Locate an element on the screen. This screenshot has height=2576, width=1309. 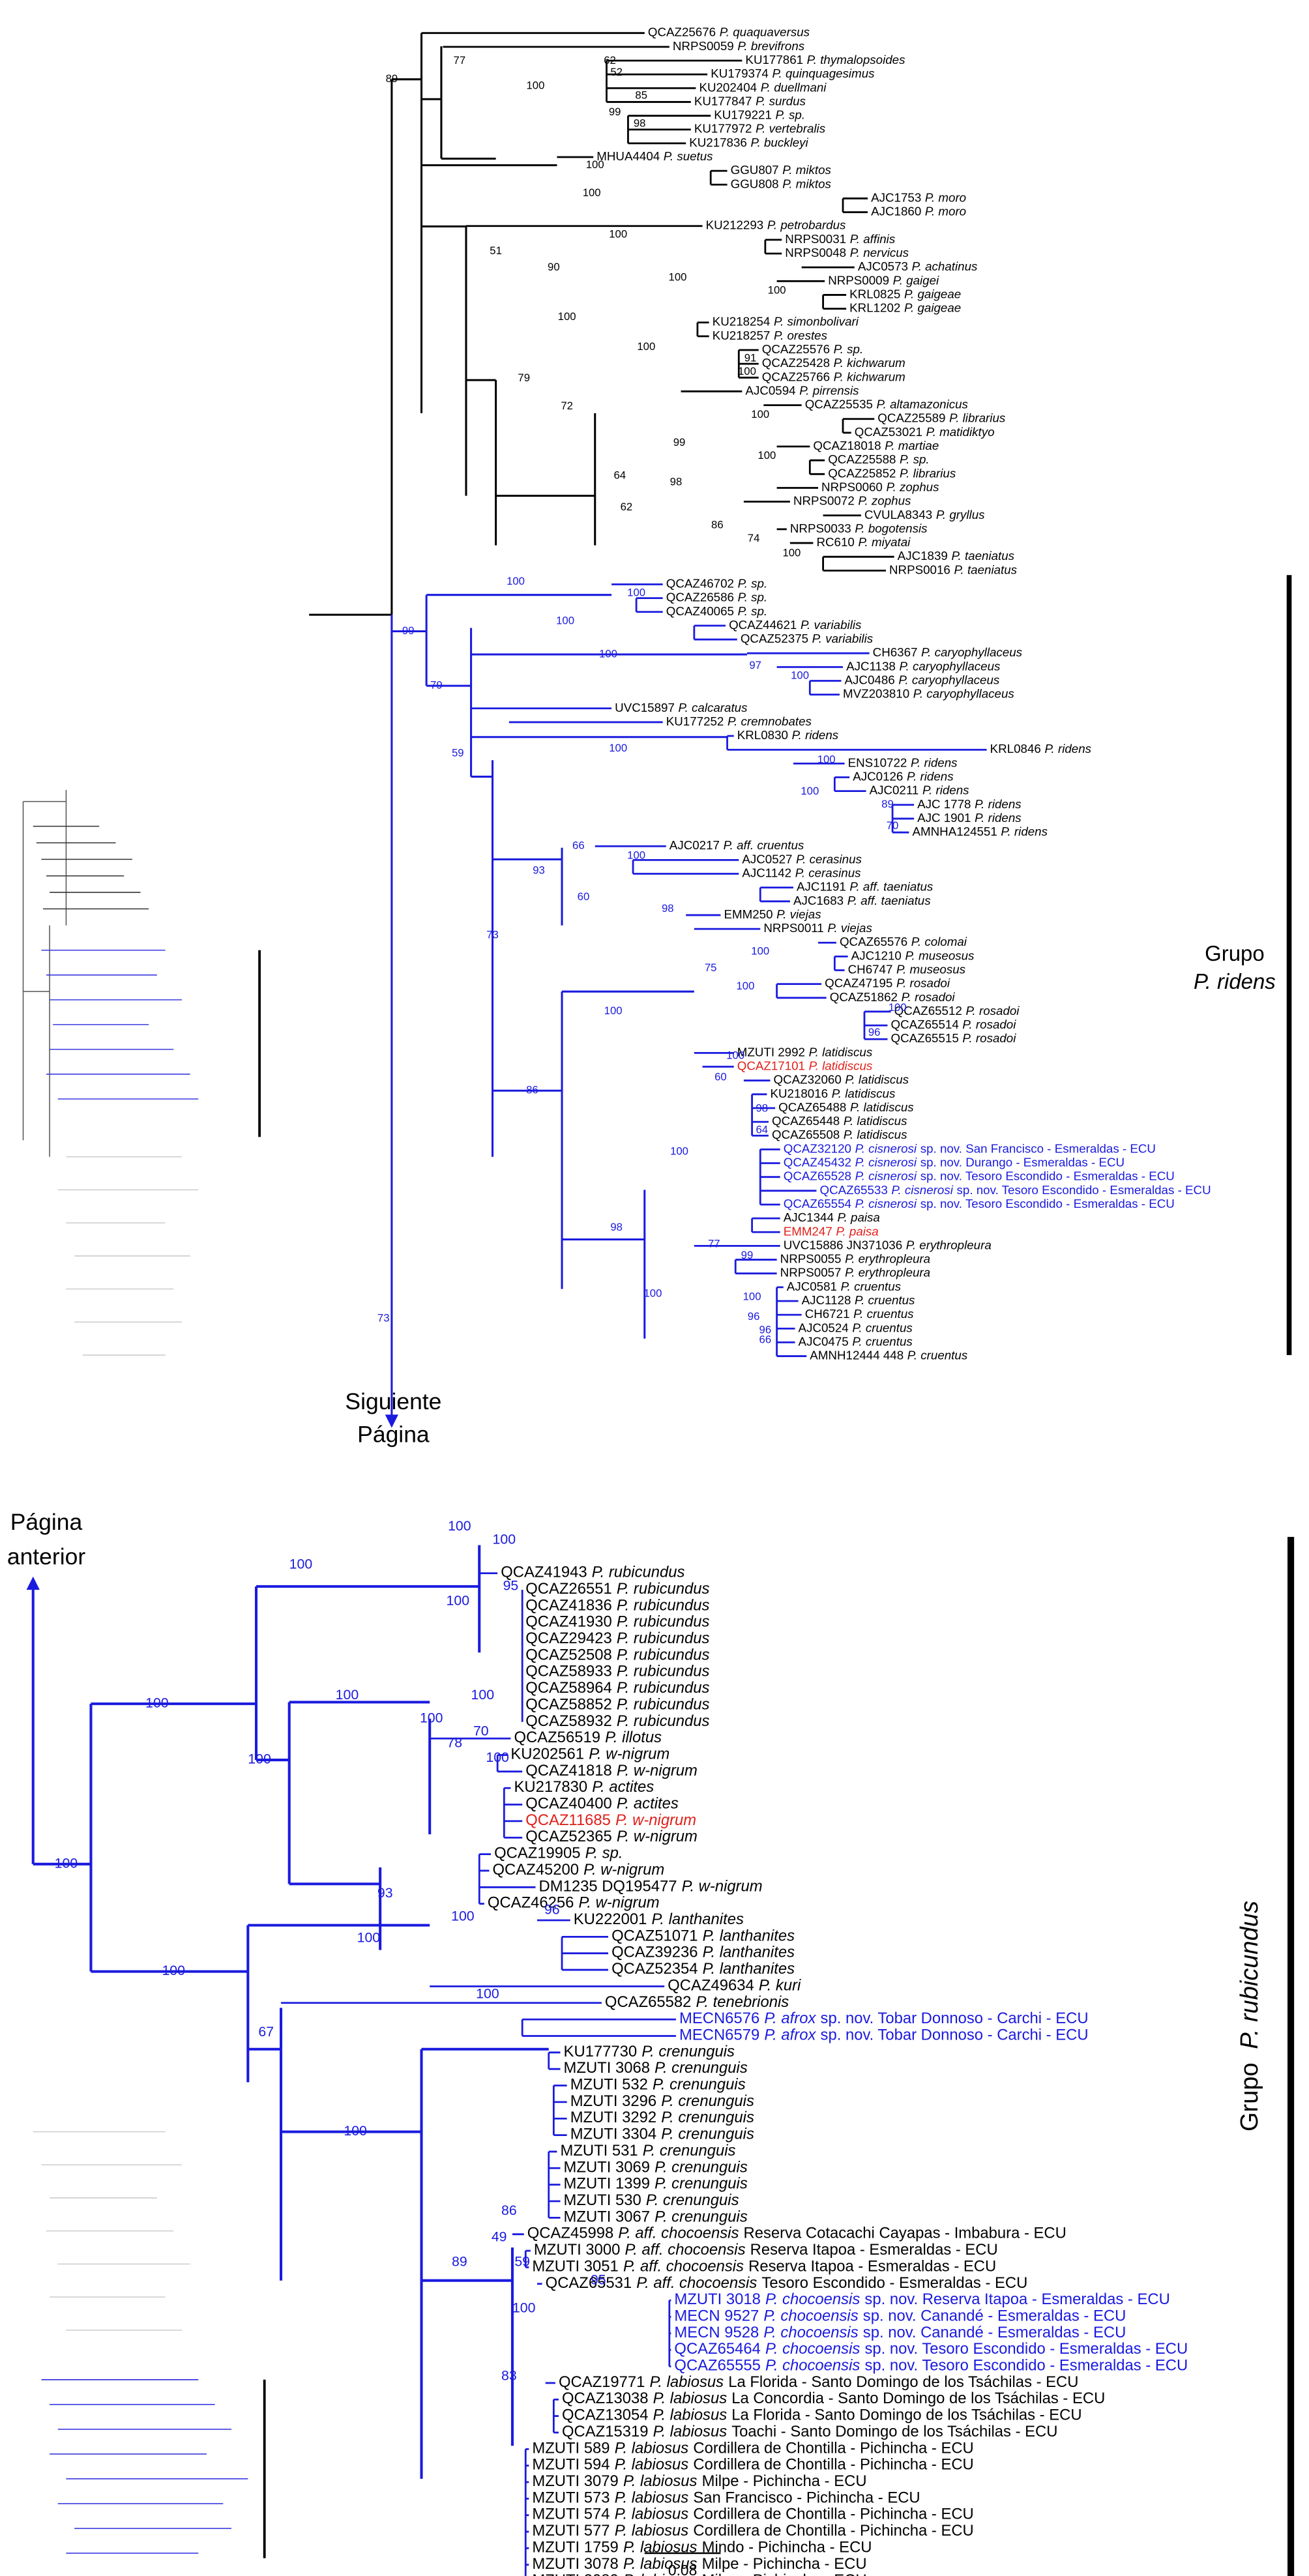
specimen-code: QCAZ46702 is located at coordinates (700, 583).